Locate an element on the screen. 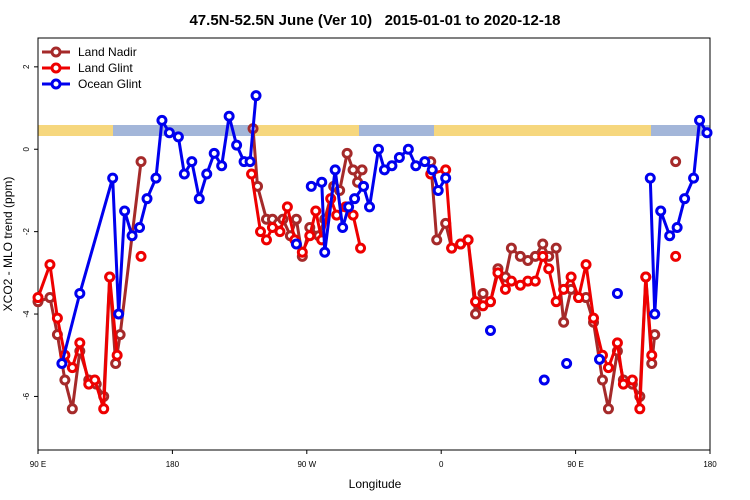  x-tick-label: 0 is located at coordinates (441, 464).